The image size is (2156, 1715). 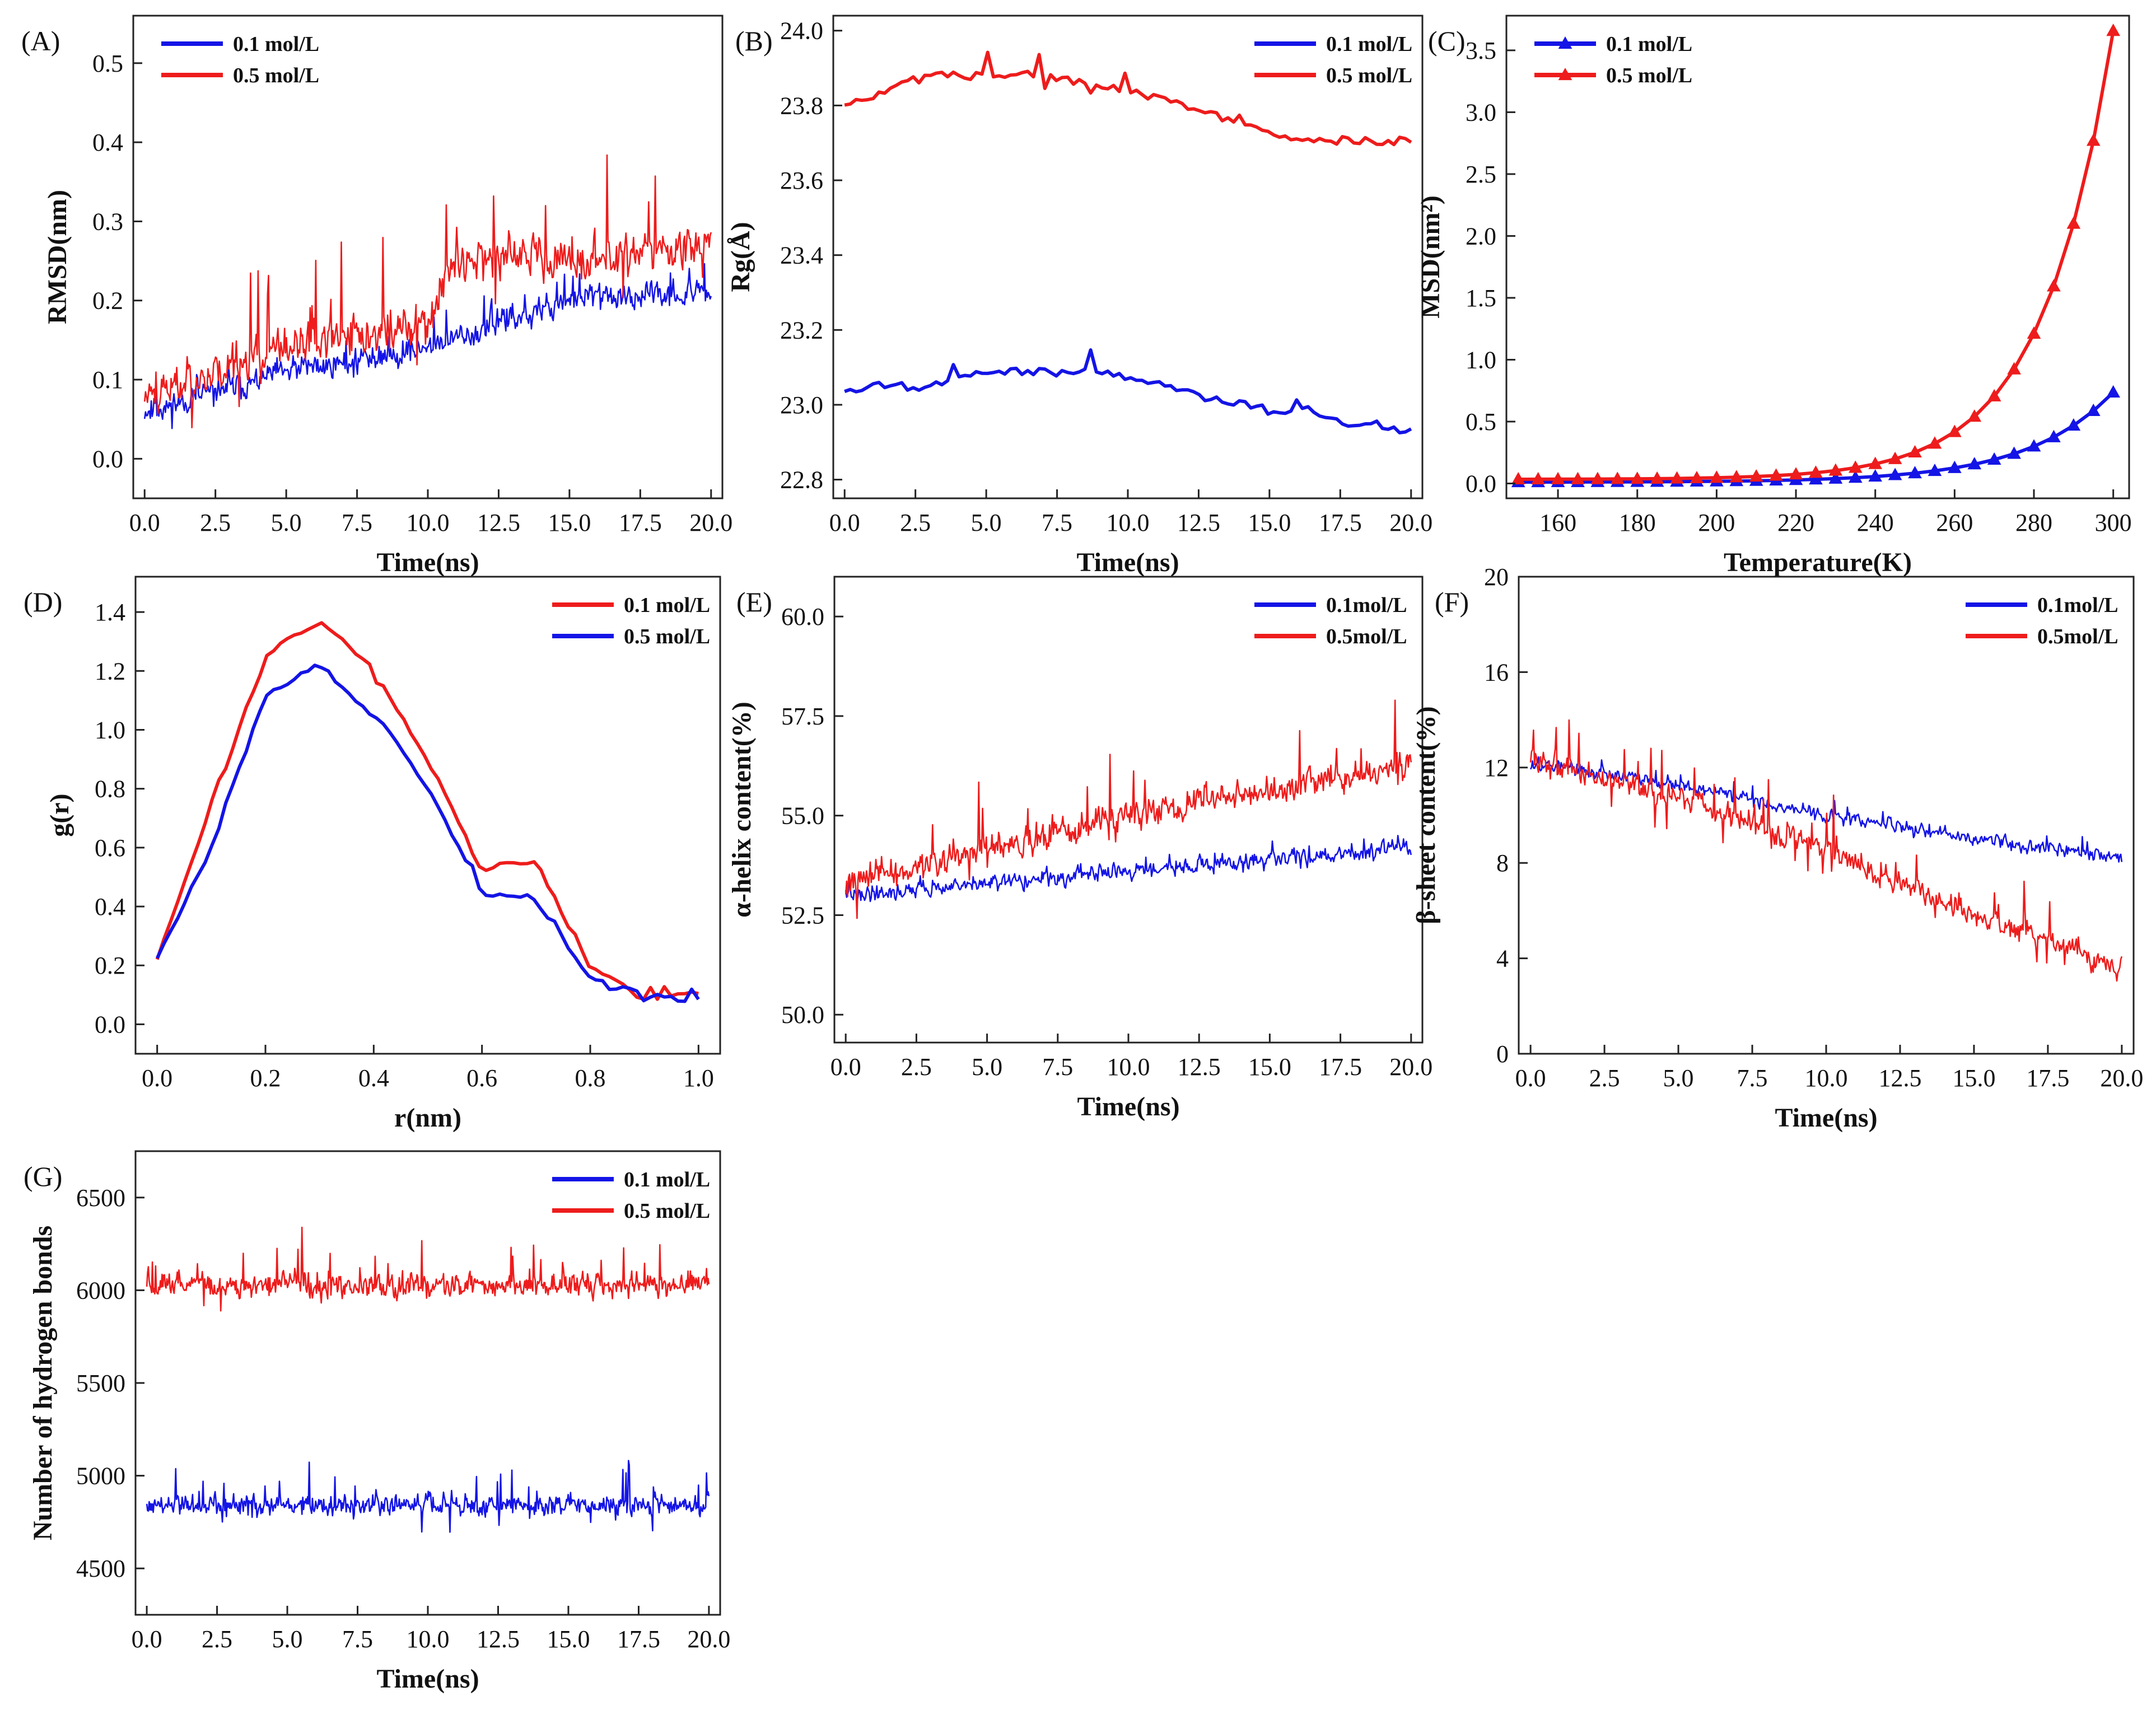 I want to click on legend-label-G-2: 0.5 mol/L, so click(x=667, y=1211).